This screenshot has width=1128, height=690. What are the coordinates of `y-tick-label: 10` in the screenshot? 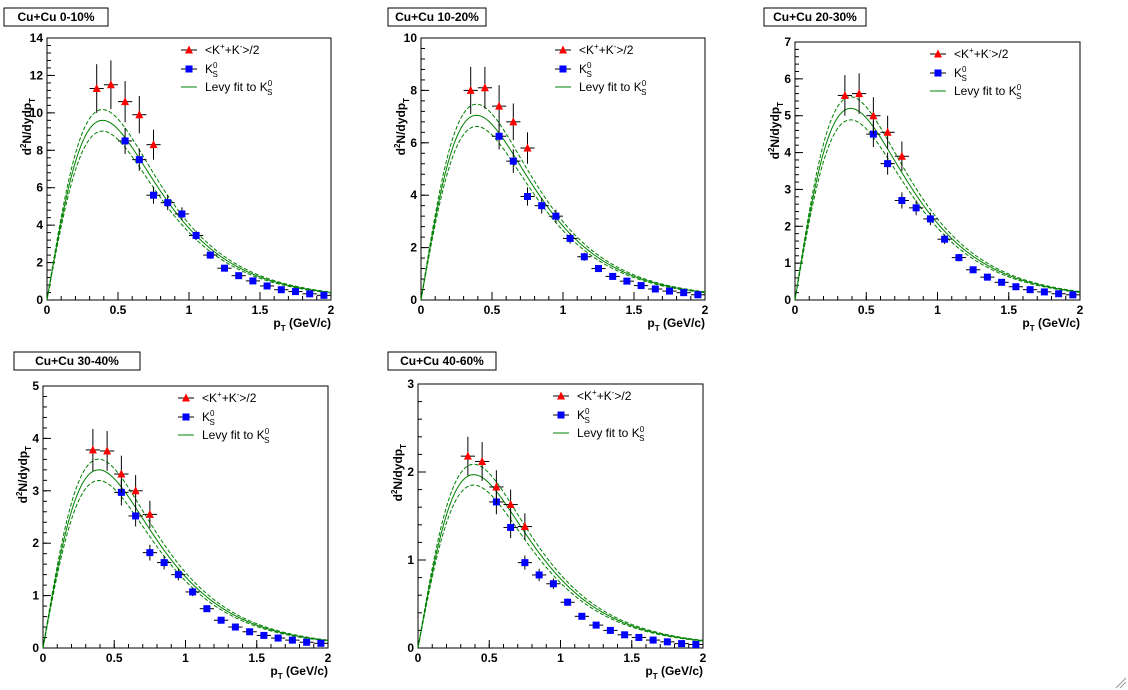 It's located at (37, 113).